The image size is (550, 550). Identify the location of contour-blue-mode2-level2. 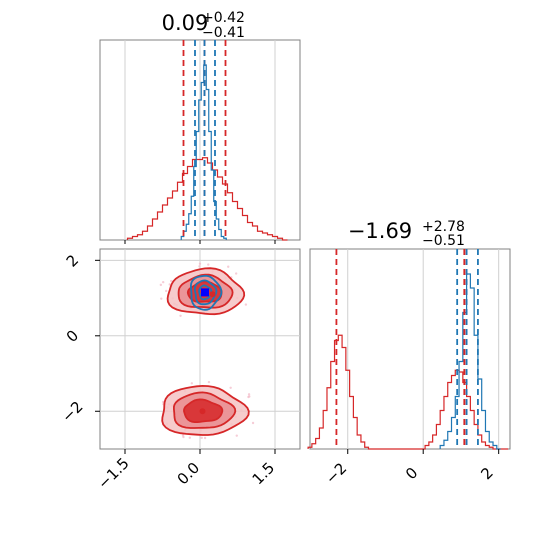
(205, 292).